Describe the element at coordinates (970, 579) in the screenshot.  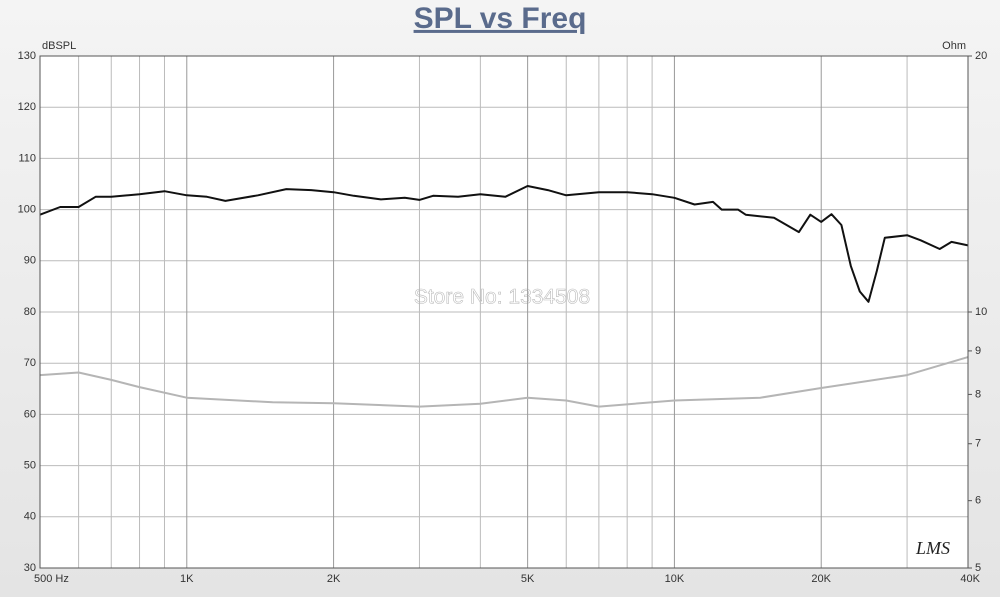
I see `x-tick-label: 40K` at that location.